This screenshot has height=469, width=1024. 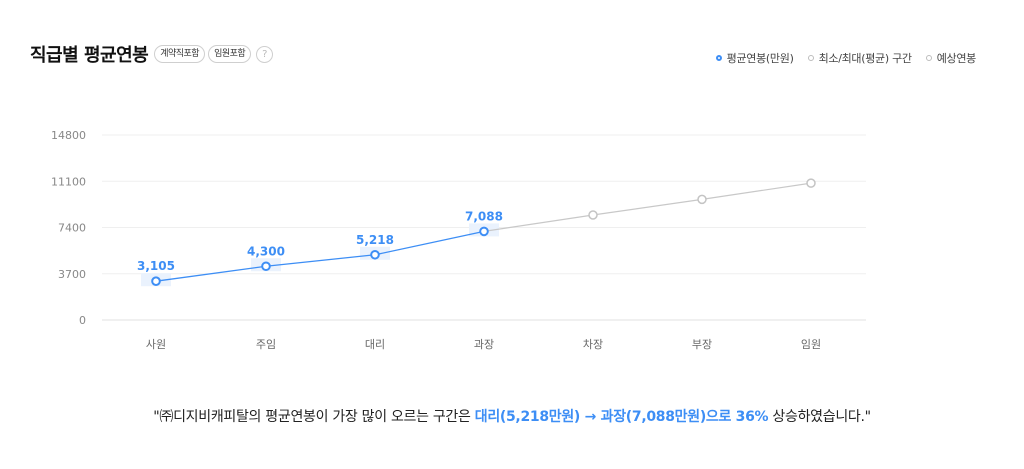 I want to click on data-label: 7,088, so click(x=484, y=216).